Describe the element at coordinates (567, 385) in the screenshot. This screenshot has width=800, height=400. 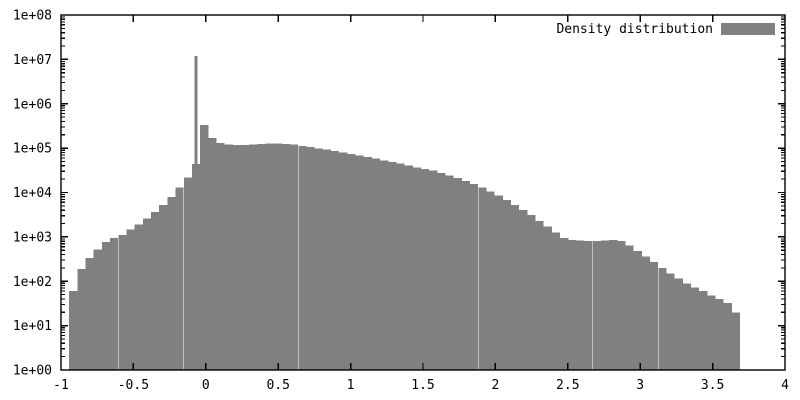
I see `x-axis-tick-label: 2.5` at that location.